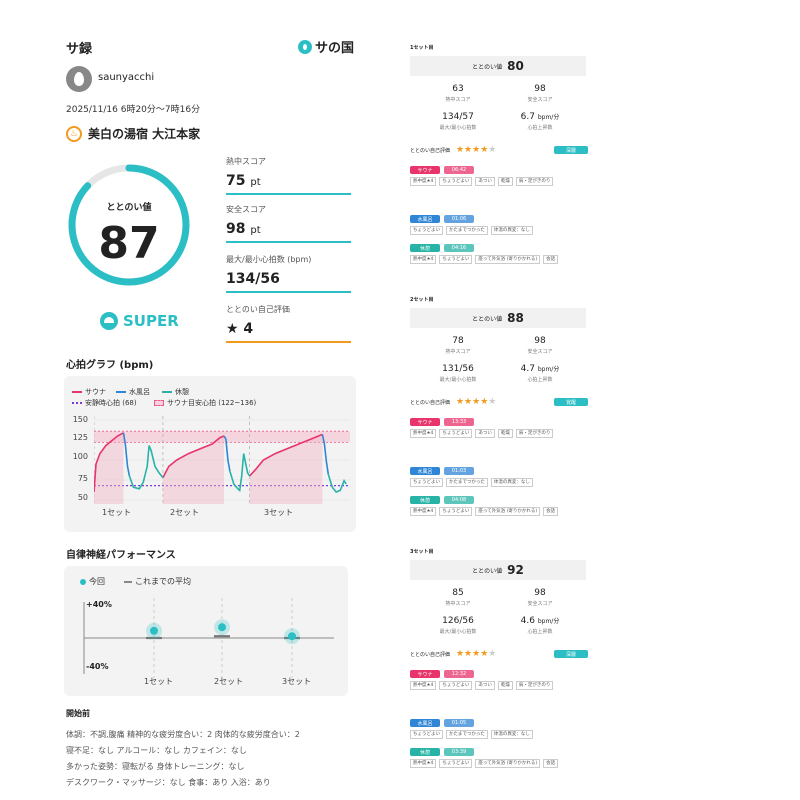 This screenshot has width=800, height=800. What do you see at coordinates (133, 110) in the screenshot?
I see `session-date: 2025/11/16 6時20分〜7時16分` at bounding box center [133, 110].